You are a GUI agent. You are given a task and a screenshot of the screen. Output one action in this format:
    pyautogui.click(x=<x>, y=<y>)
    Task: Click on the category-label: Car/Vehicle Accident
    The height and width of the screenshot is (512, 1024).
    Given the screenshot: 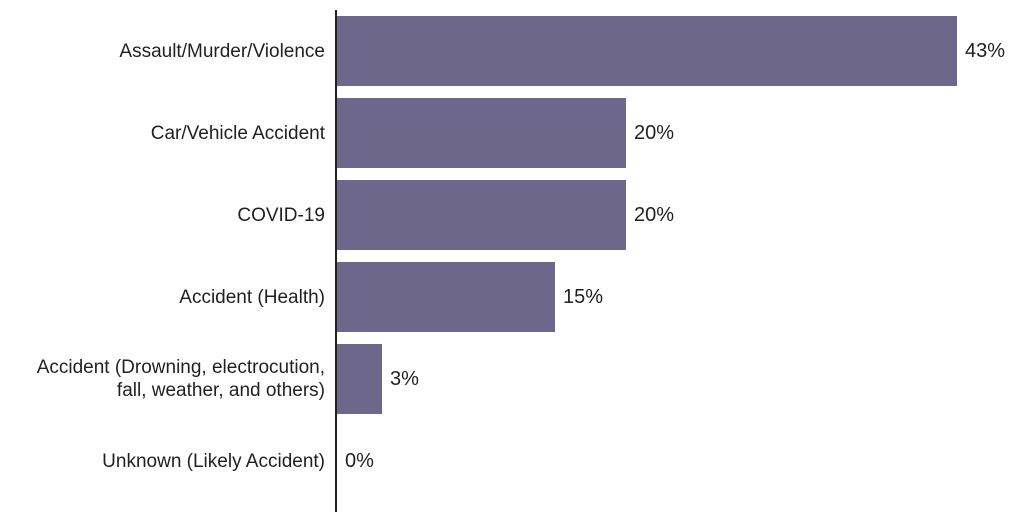 What is the action you would take?
    pyautogui.click(x=237, y=133)
    